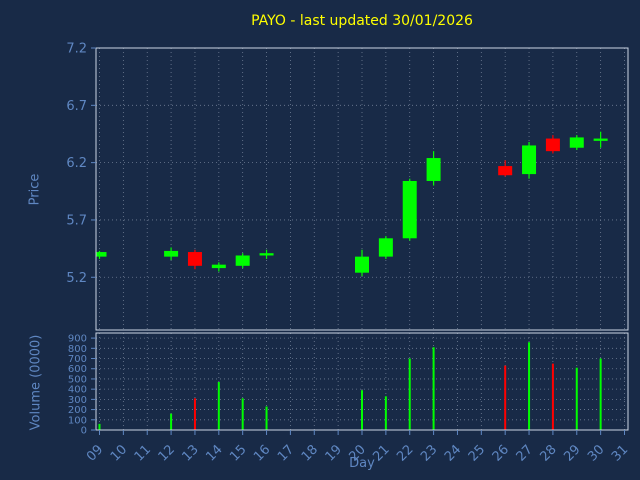 Image resolution: width=640 pixels, height=480 pixels. What do you see at coordinates (214, 453) in the screenshot?
I see `svg-text: 14` at bounding box center [214, 453].